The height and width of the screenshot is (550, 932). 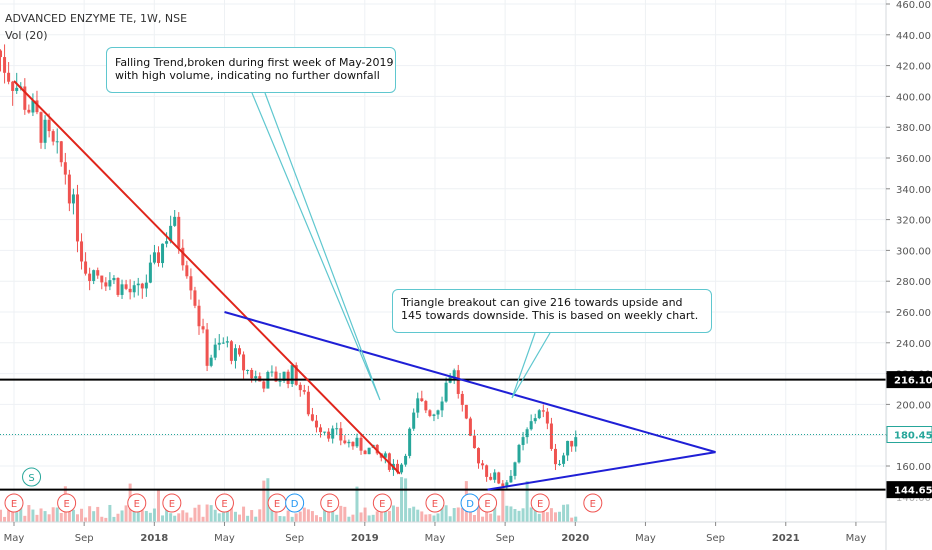 I want to click on event-markers: ESE E E E E D E E E D E E E, so click(x=303, y=490).